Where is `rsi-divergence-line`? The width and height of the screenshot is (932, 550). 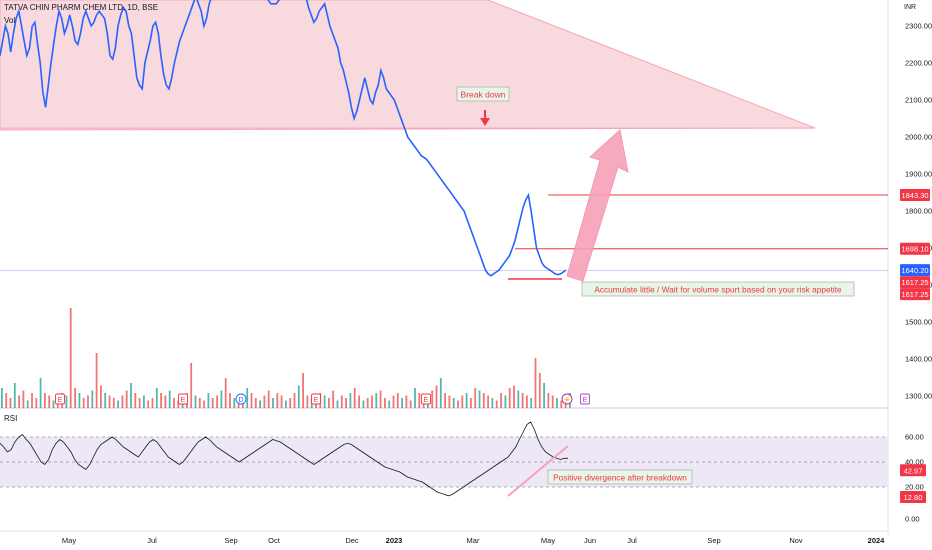
rsi-divergence-line is located at coordinates (538, 471).